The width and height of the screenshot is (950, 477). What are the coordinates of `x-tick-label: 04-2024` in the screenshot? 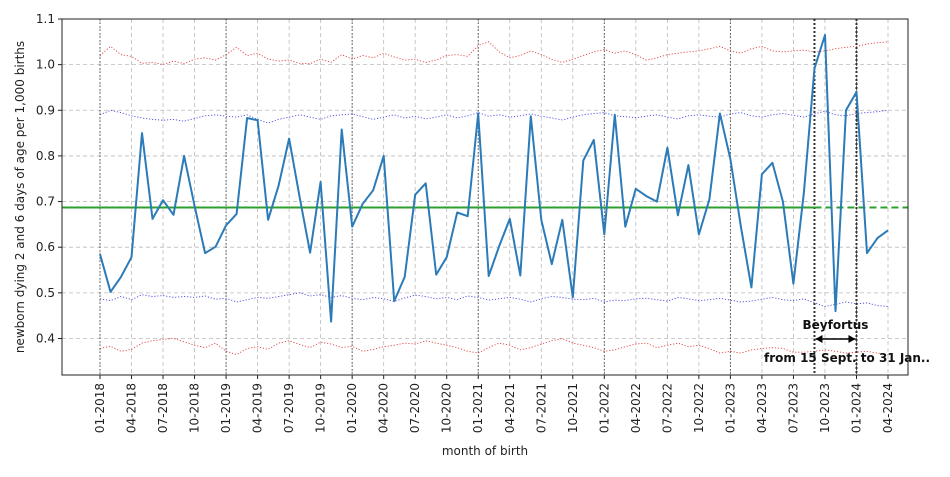 It's located at (888, 408).